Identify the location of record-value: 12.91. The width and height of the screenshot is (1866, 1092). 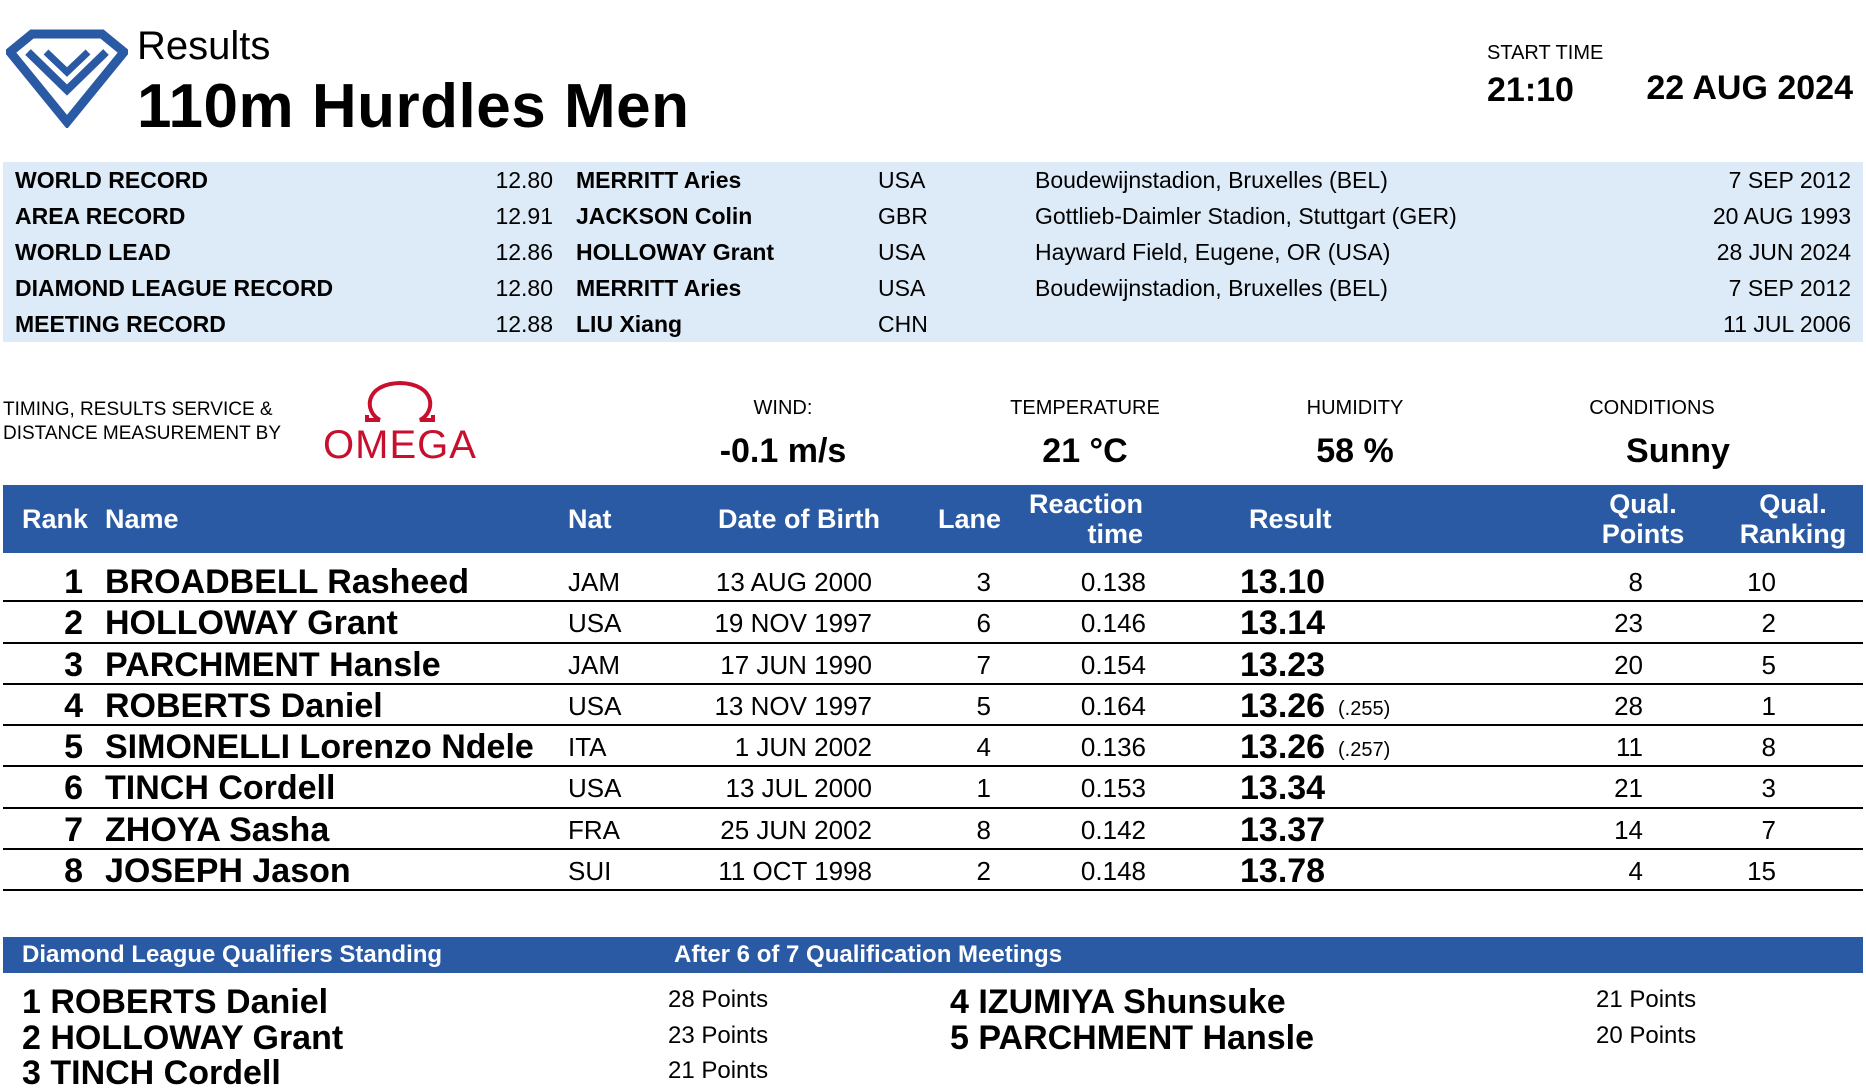
(524, 216).